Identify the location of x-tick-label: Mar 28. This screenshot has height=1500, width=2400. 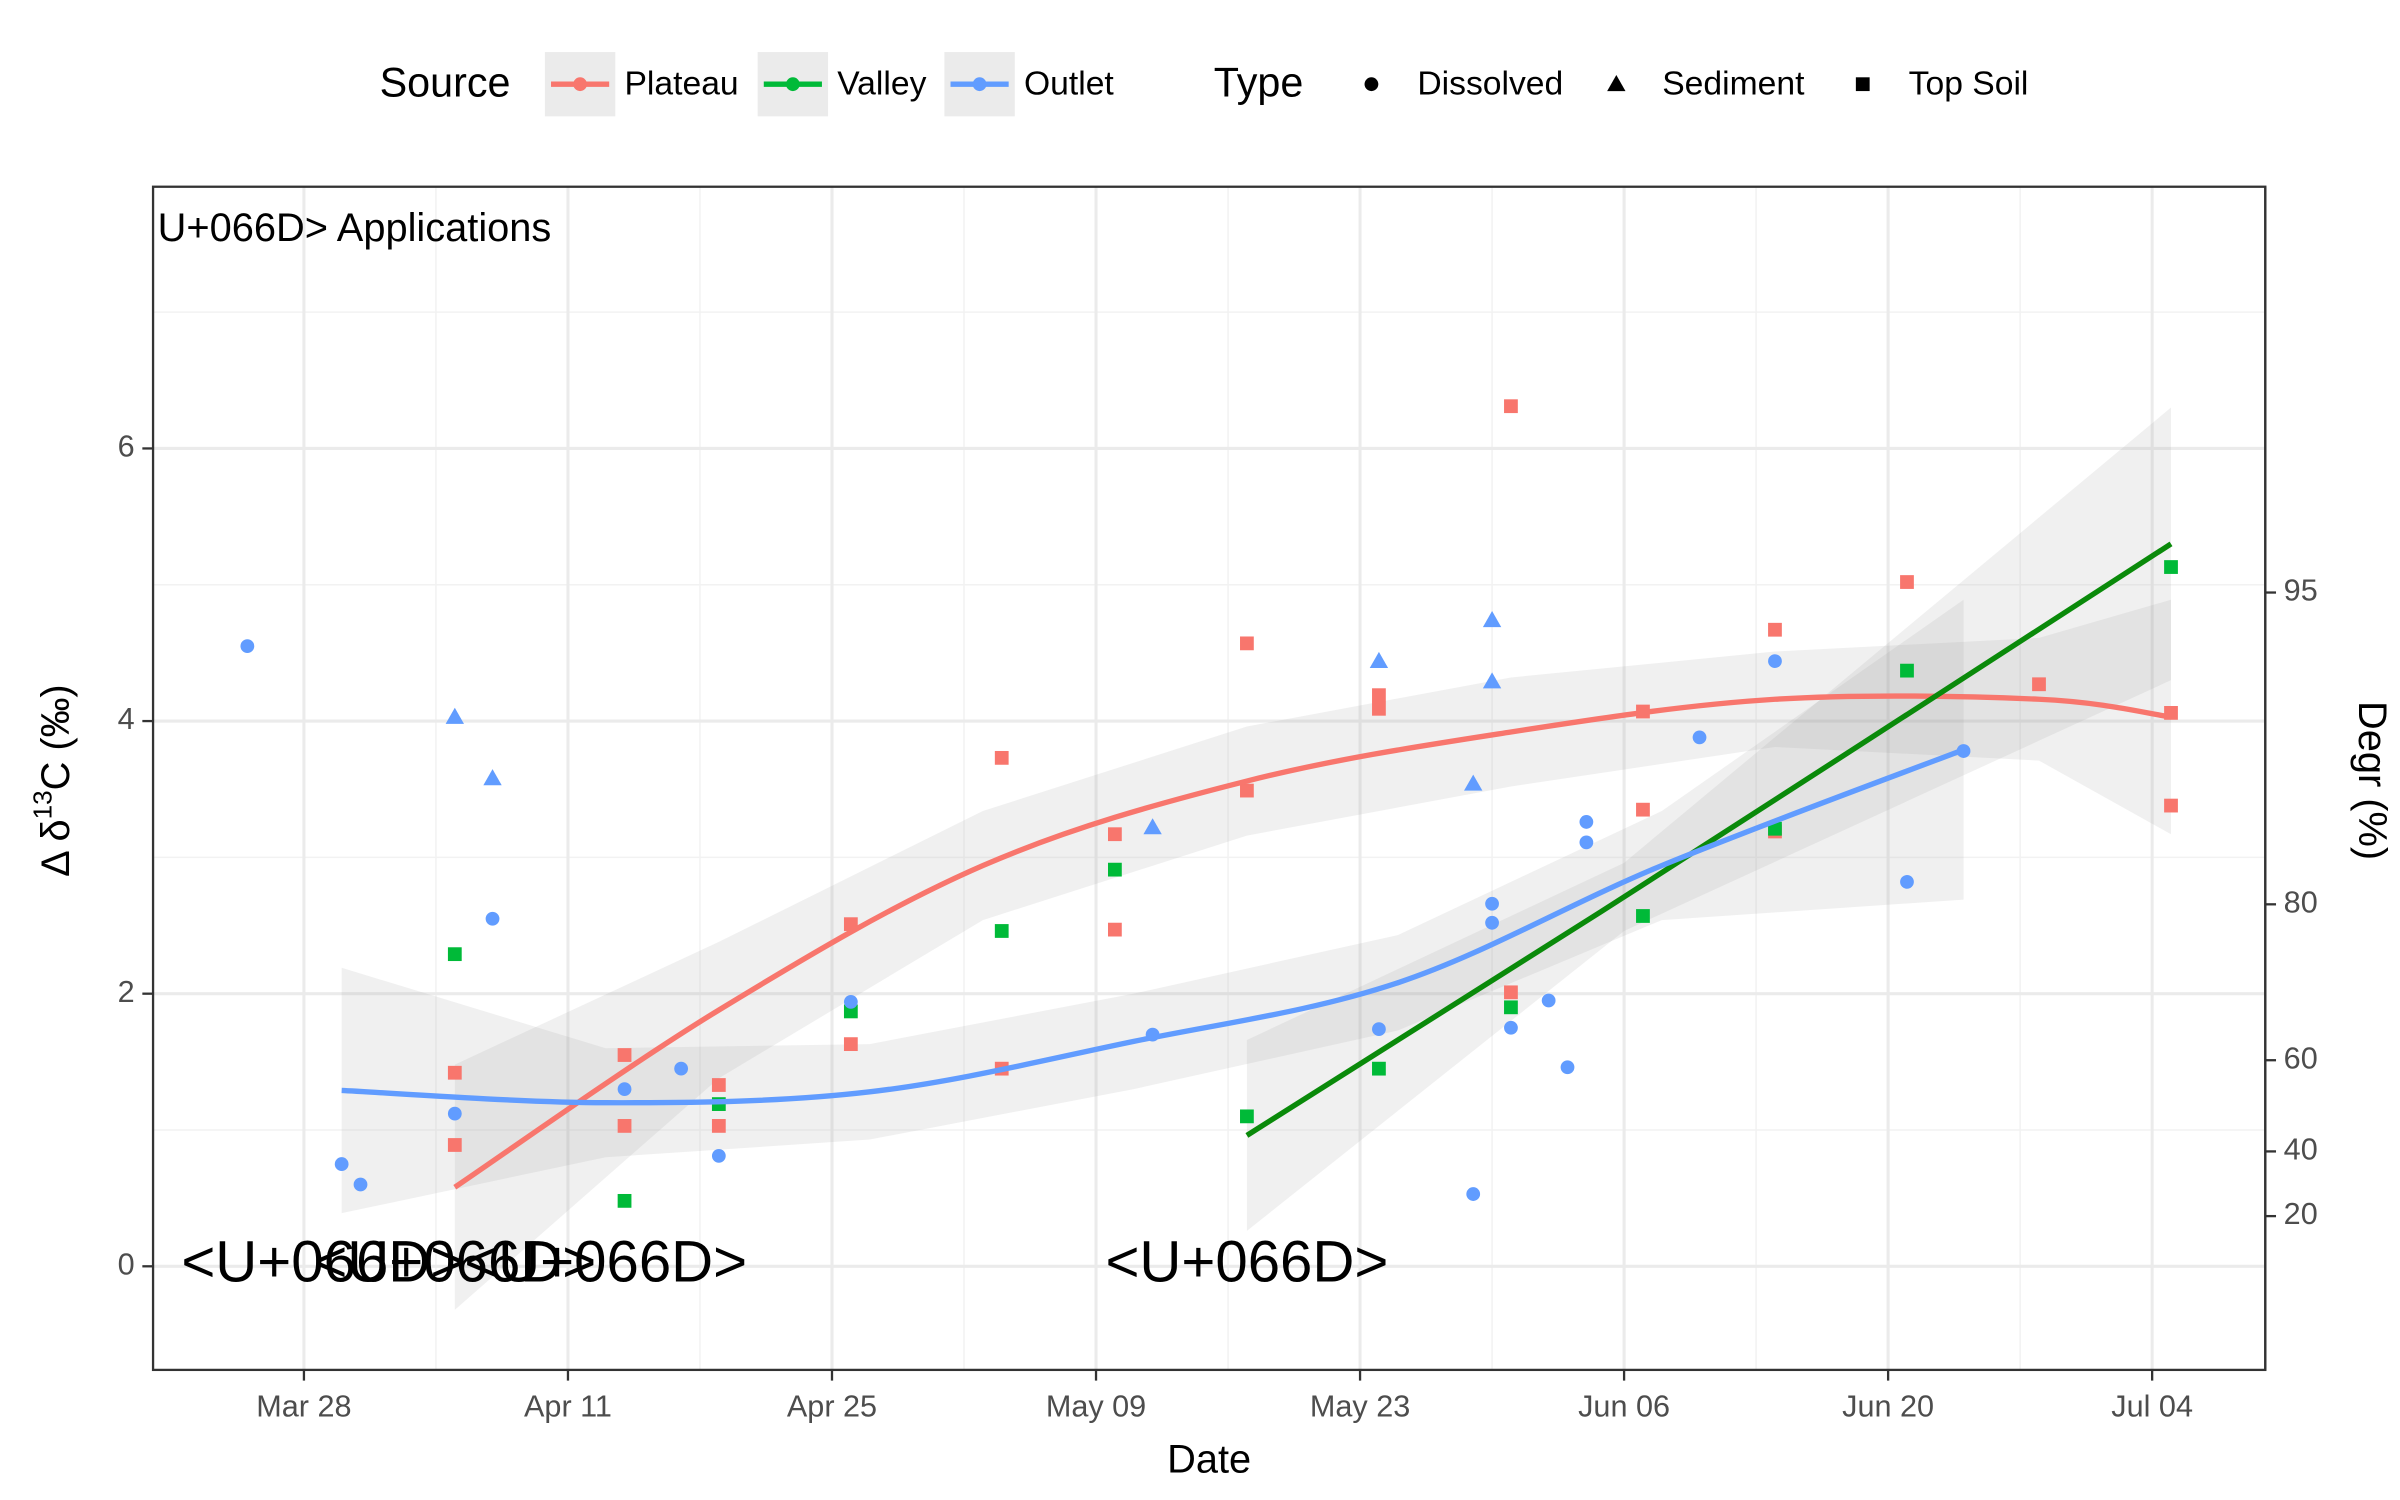
(303, 1406).